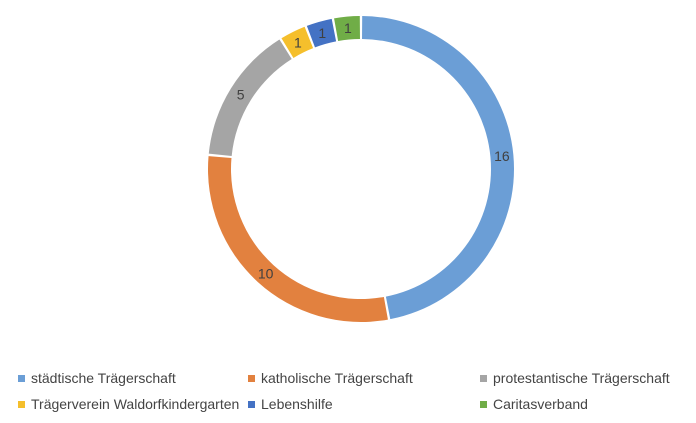 The image size is (696, 423). Describe the element at coordinates (251, 404) in the screenshot. I see `legend-swatch-lebenshilfe` at that location.